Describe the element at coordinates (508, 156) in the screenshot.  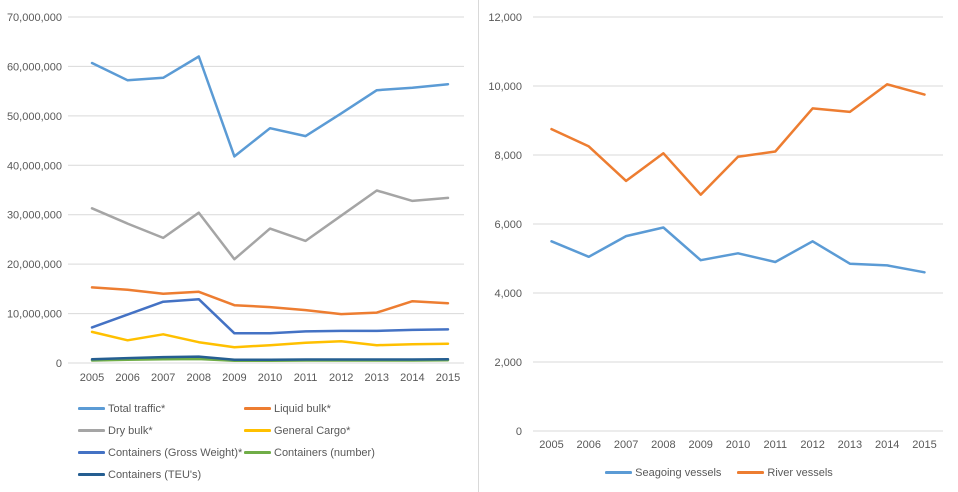
I see `y-tick-label: 8,000` at that location.